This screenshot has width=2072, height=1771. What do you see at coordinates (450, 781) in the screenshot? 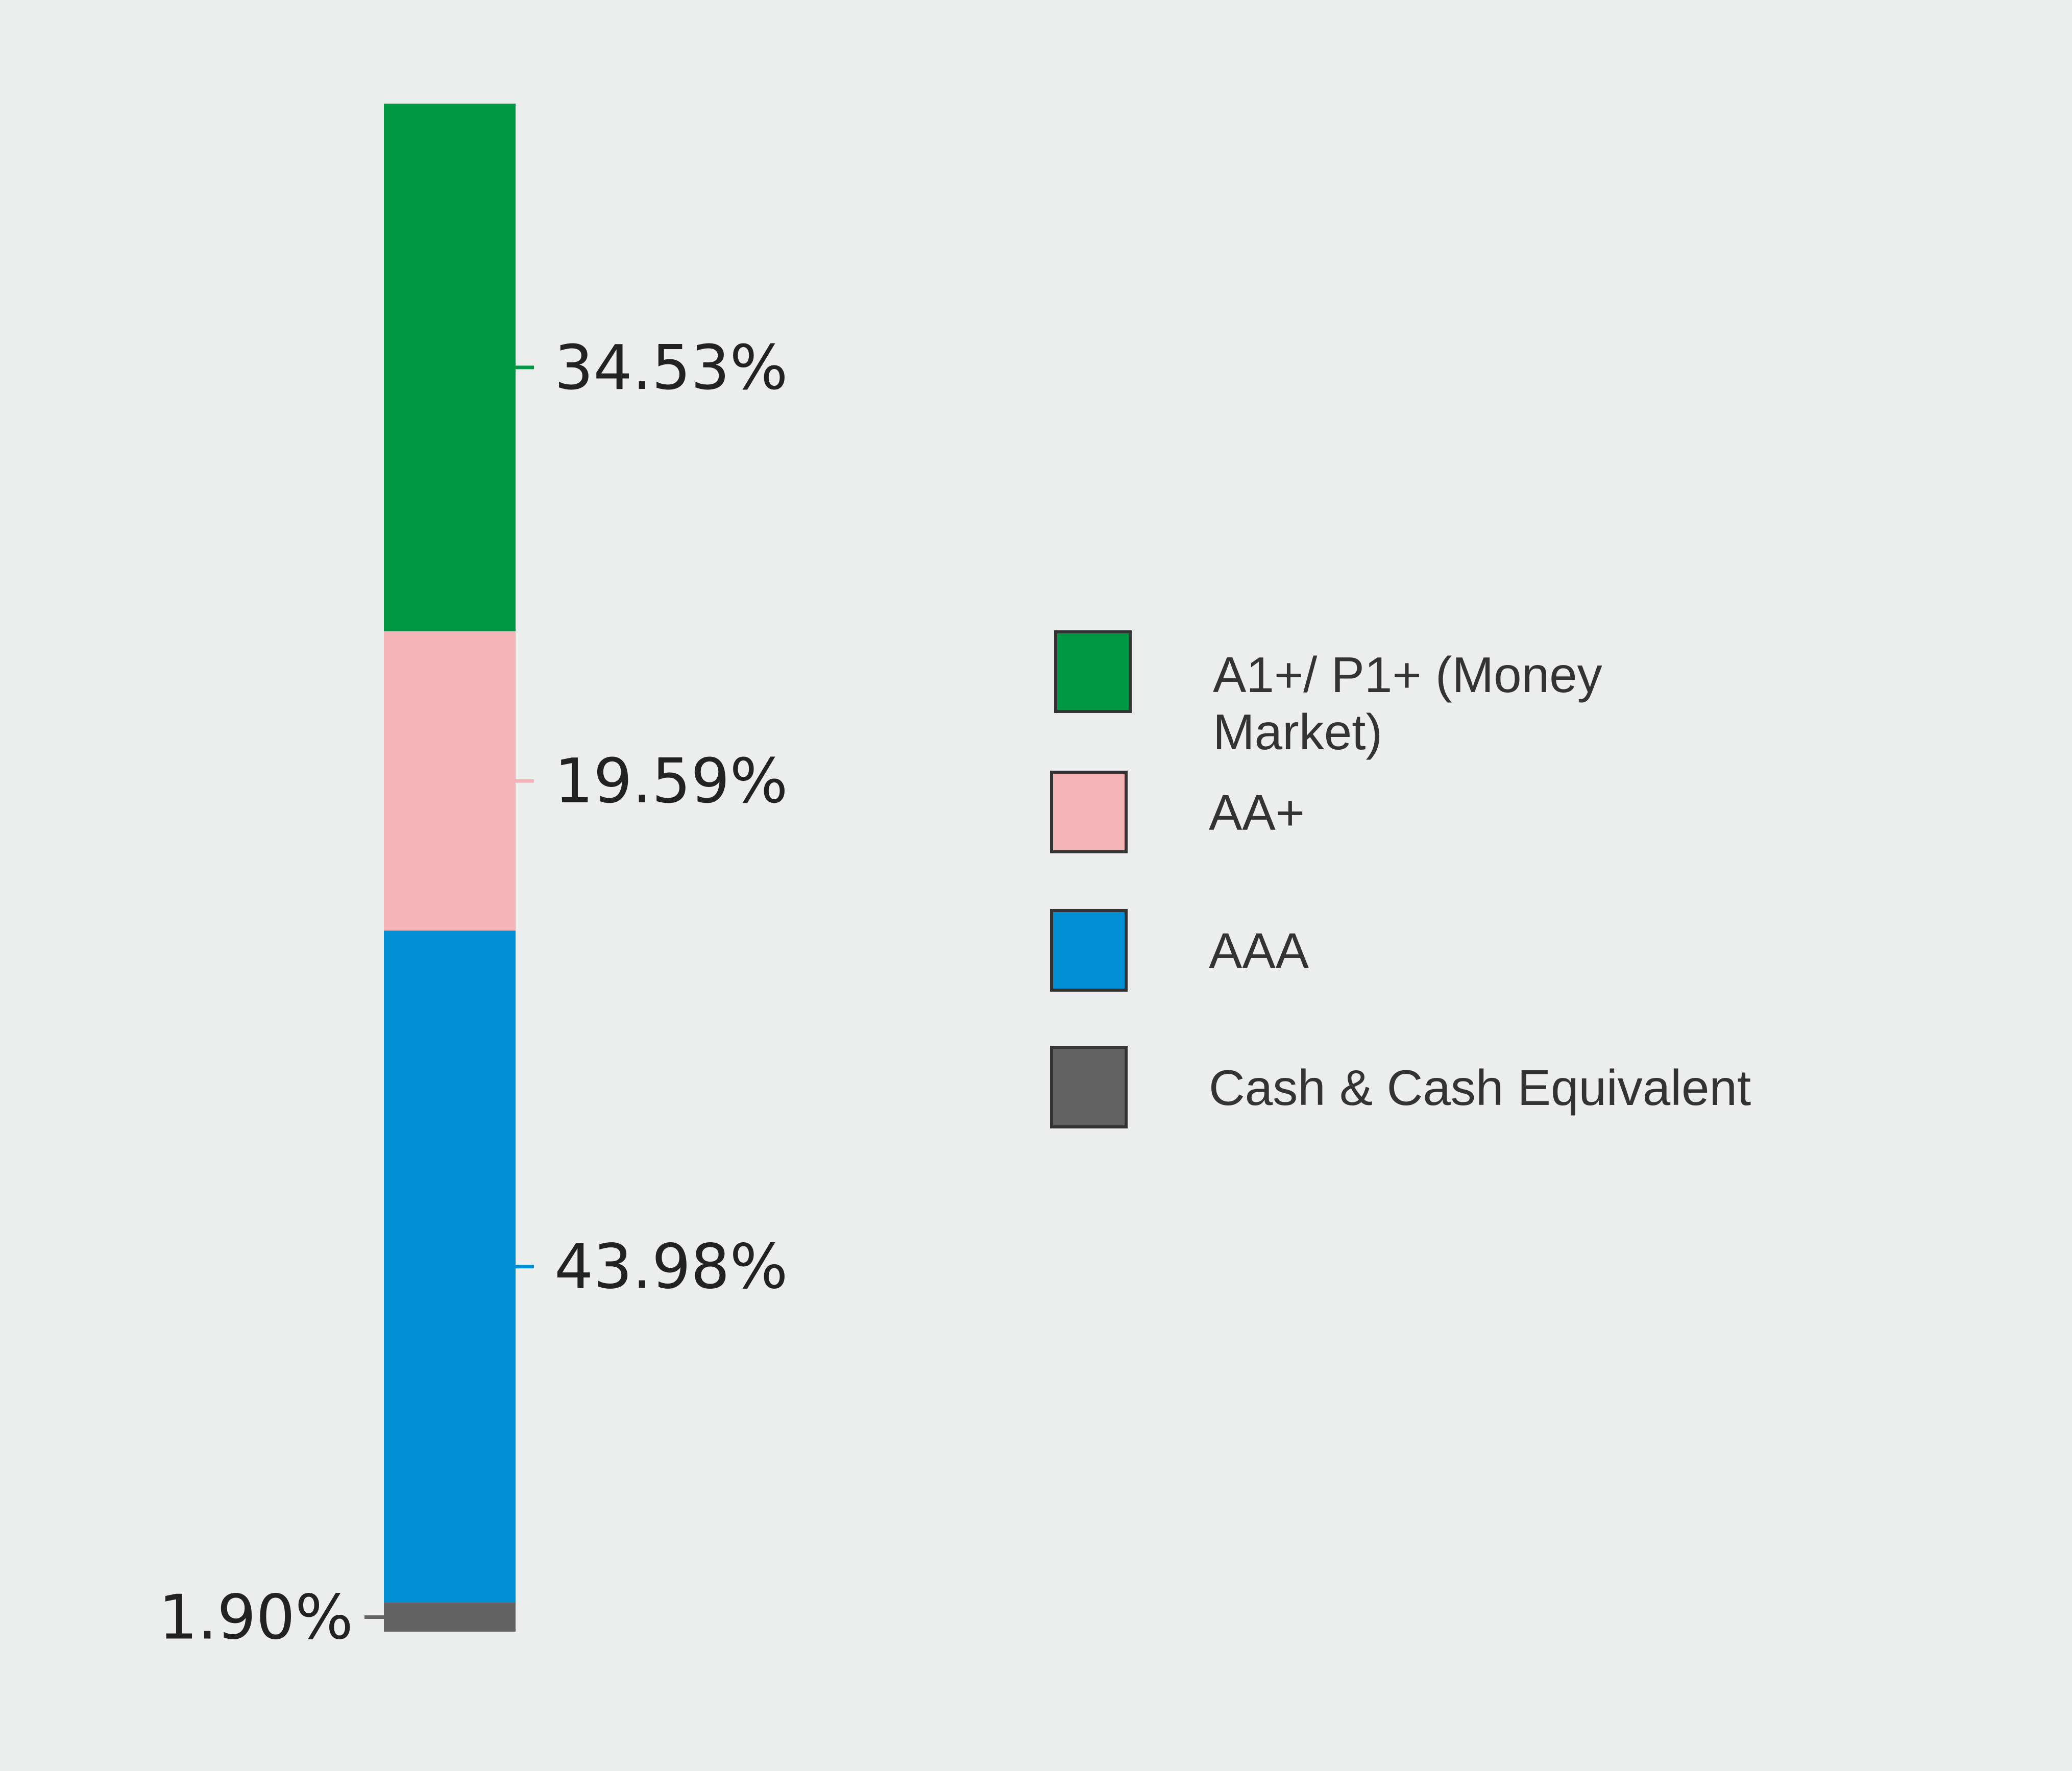
I see `bar-segment-aa` at bounding box center [450, 781].